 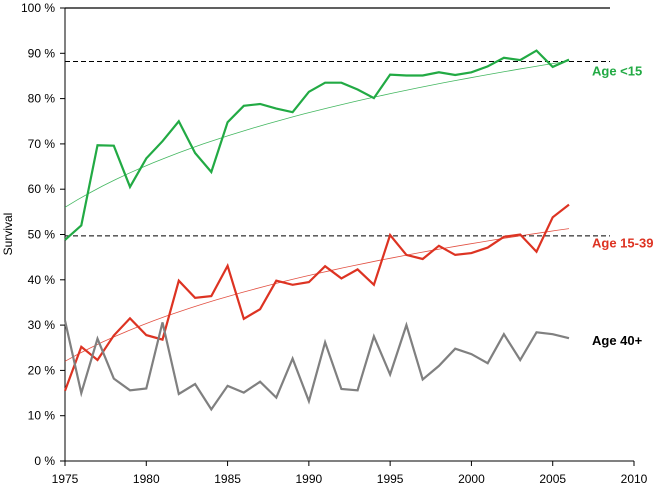 What do you see at coordinates (316, 366) in the screenshot?
I see `age-40-line` at bounding box center [316, 366].